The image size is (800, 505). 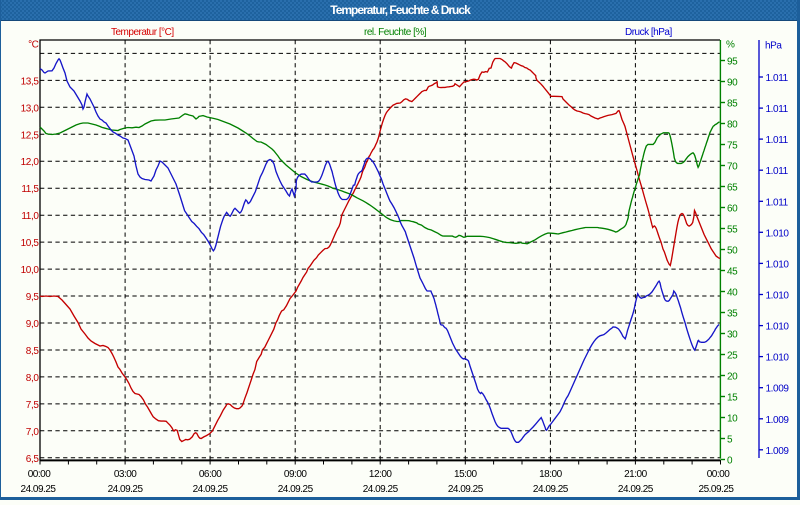 What do you see at coordinates (635, 474) in the screenshot?
I see `svg-text: 21:00` at bounding box center [635, 474].